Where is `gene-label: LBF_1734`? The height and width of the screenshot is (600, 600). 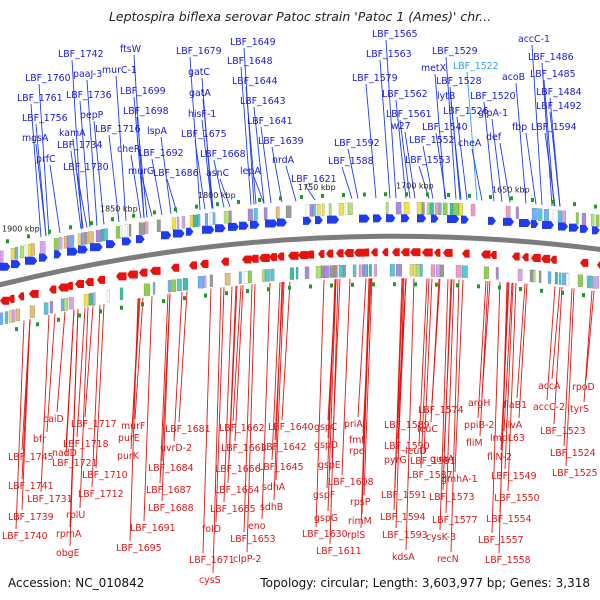
gene-label: LBF_1734 is located at coordinates (80, 145).